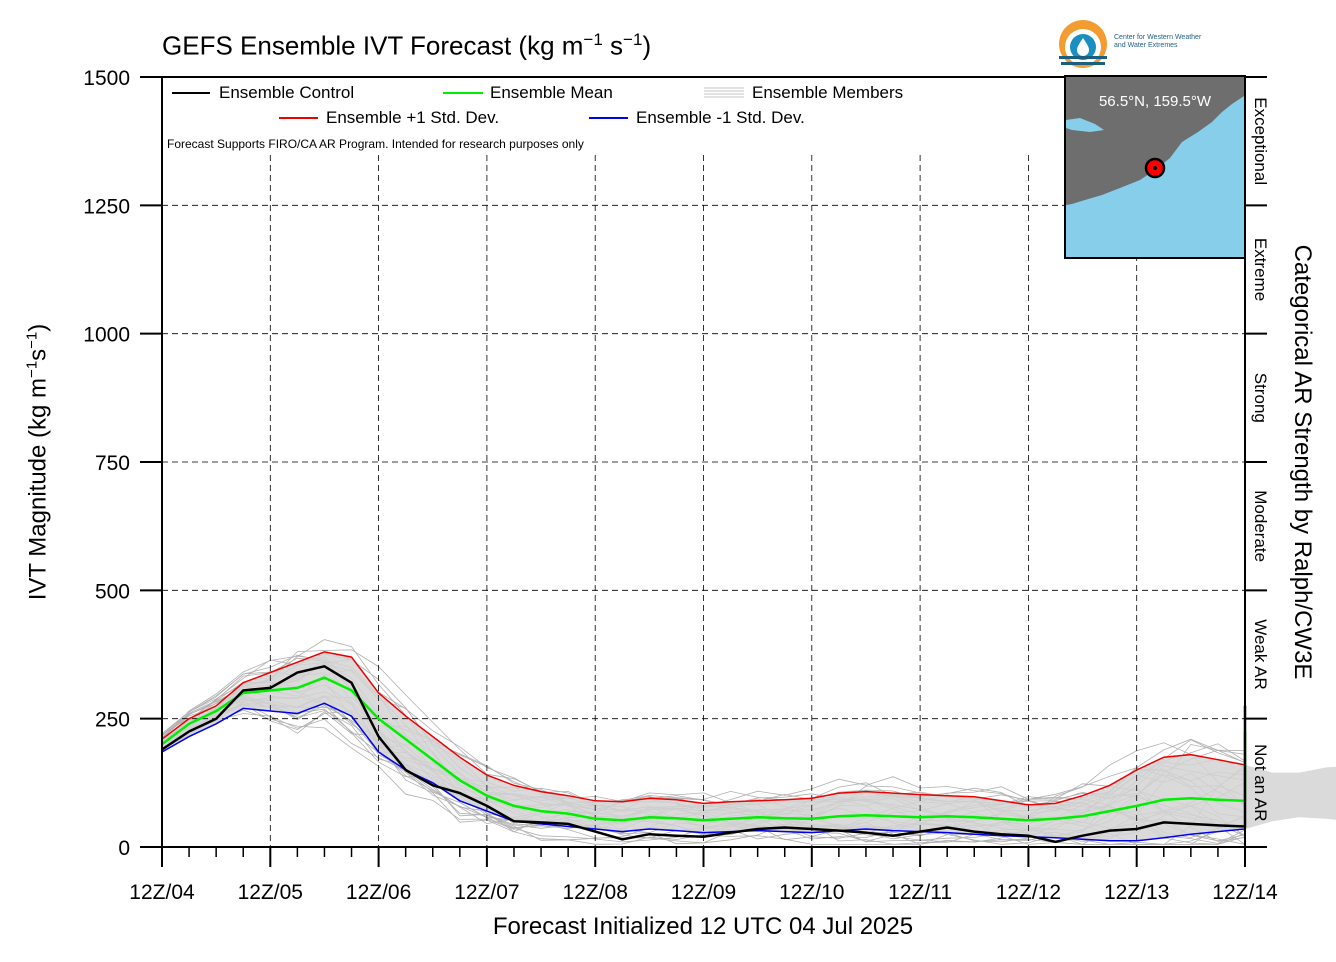  What do you see at coordinates (1158, 37) in the screenshot?
I see `logo-line-1: Center for Western Weather` at bounding box center [1158, 37].